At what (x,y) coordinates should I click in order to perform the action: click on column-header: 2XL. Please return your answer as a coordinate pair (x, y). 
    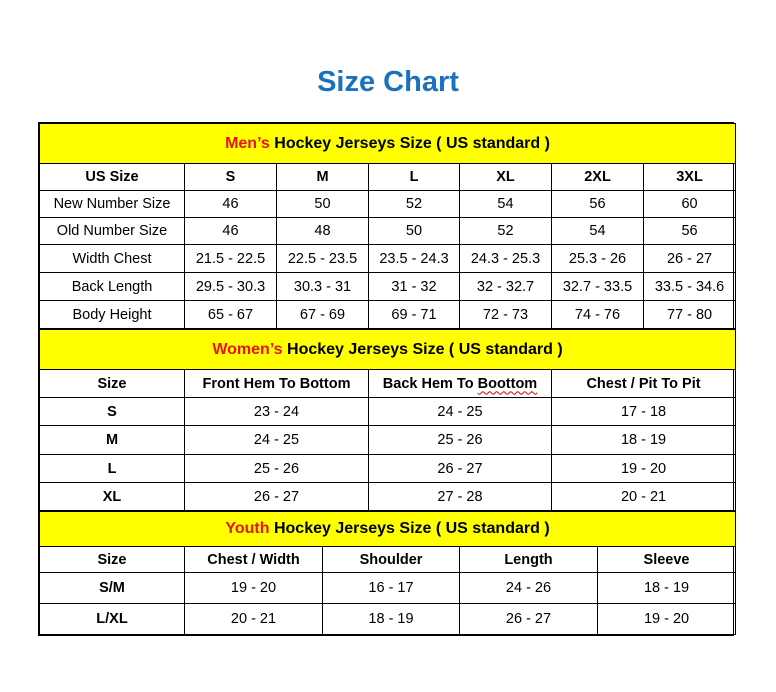
    Looking at the image, I should click on (597, 177).